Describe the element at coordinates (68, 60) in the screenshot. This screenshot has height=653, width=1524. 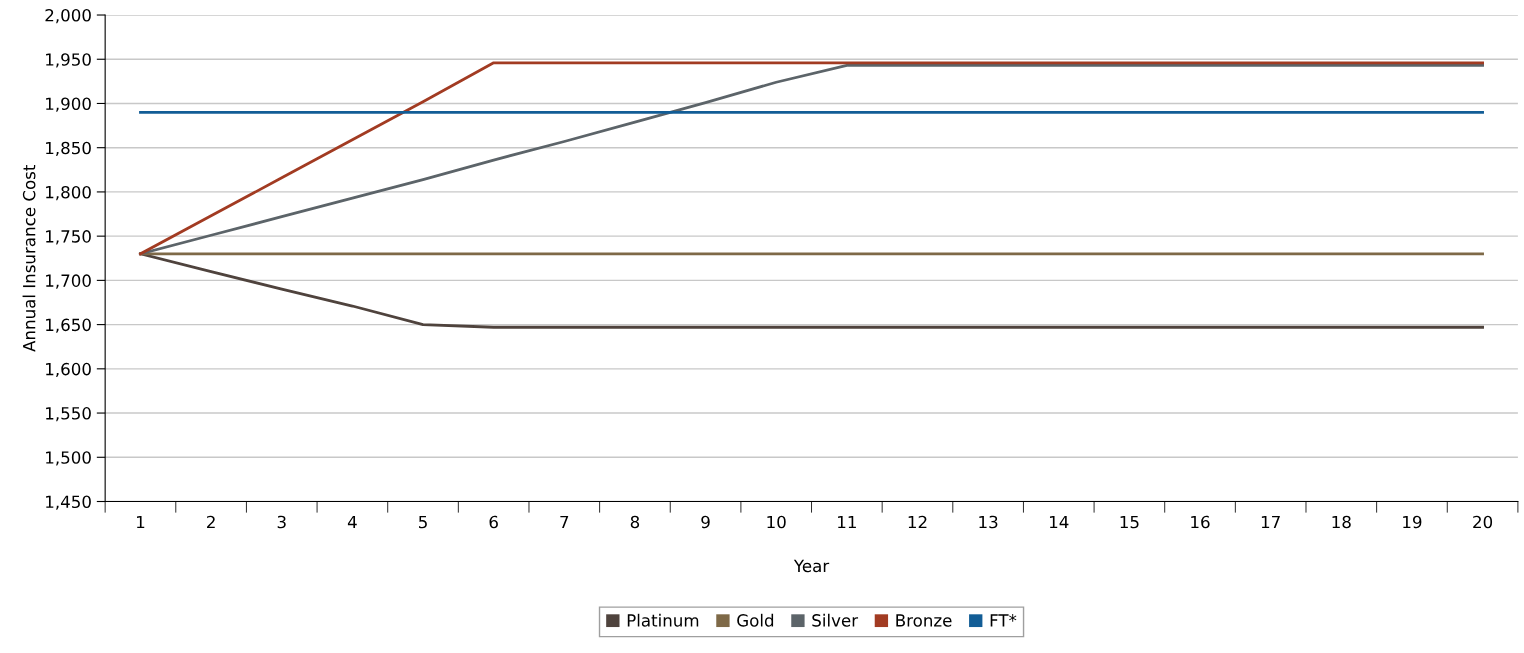
I see `y-tick-label: 1,950` at that location.